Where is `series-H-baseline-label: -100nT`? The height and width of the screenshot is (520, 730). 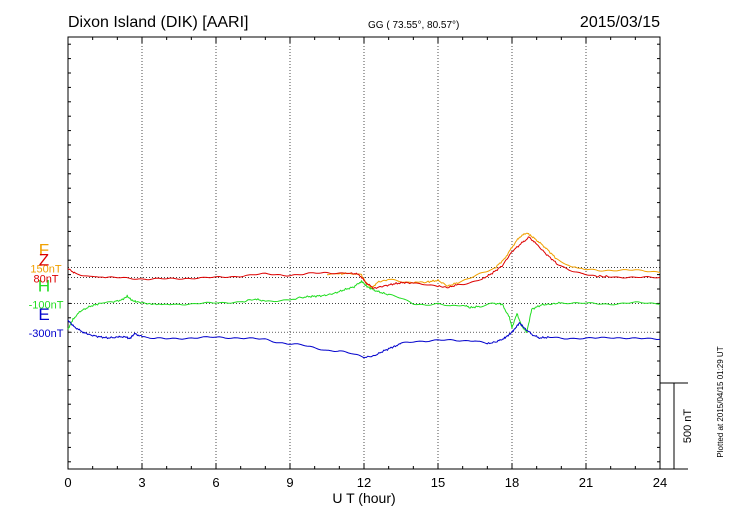
series-H-baseline-label: -100nT is located at coordinates (46, 305).